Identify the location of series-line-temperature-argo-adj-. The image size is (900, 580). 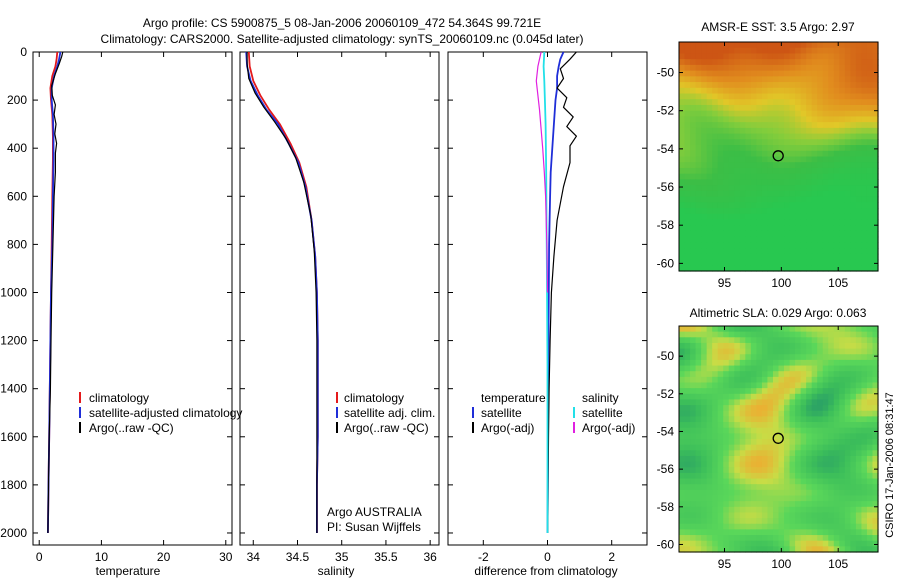
(562, 292).